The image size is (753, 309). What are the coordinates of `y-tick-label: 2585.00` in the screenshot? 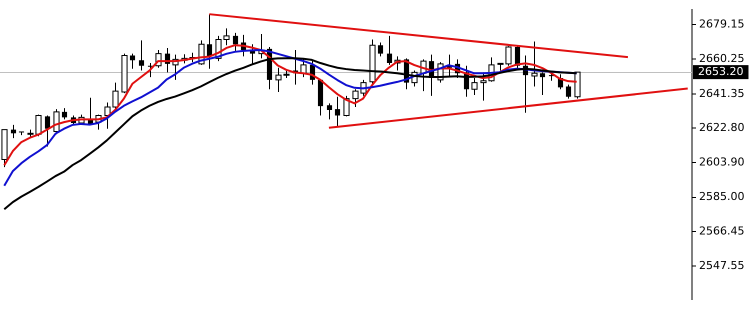 It's located at (721, 197).